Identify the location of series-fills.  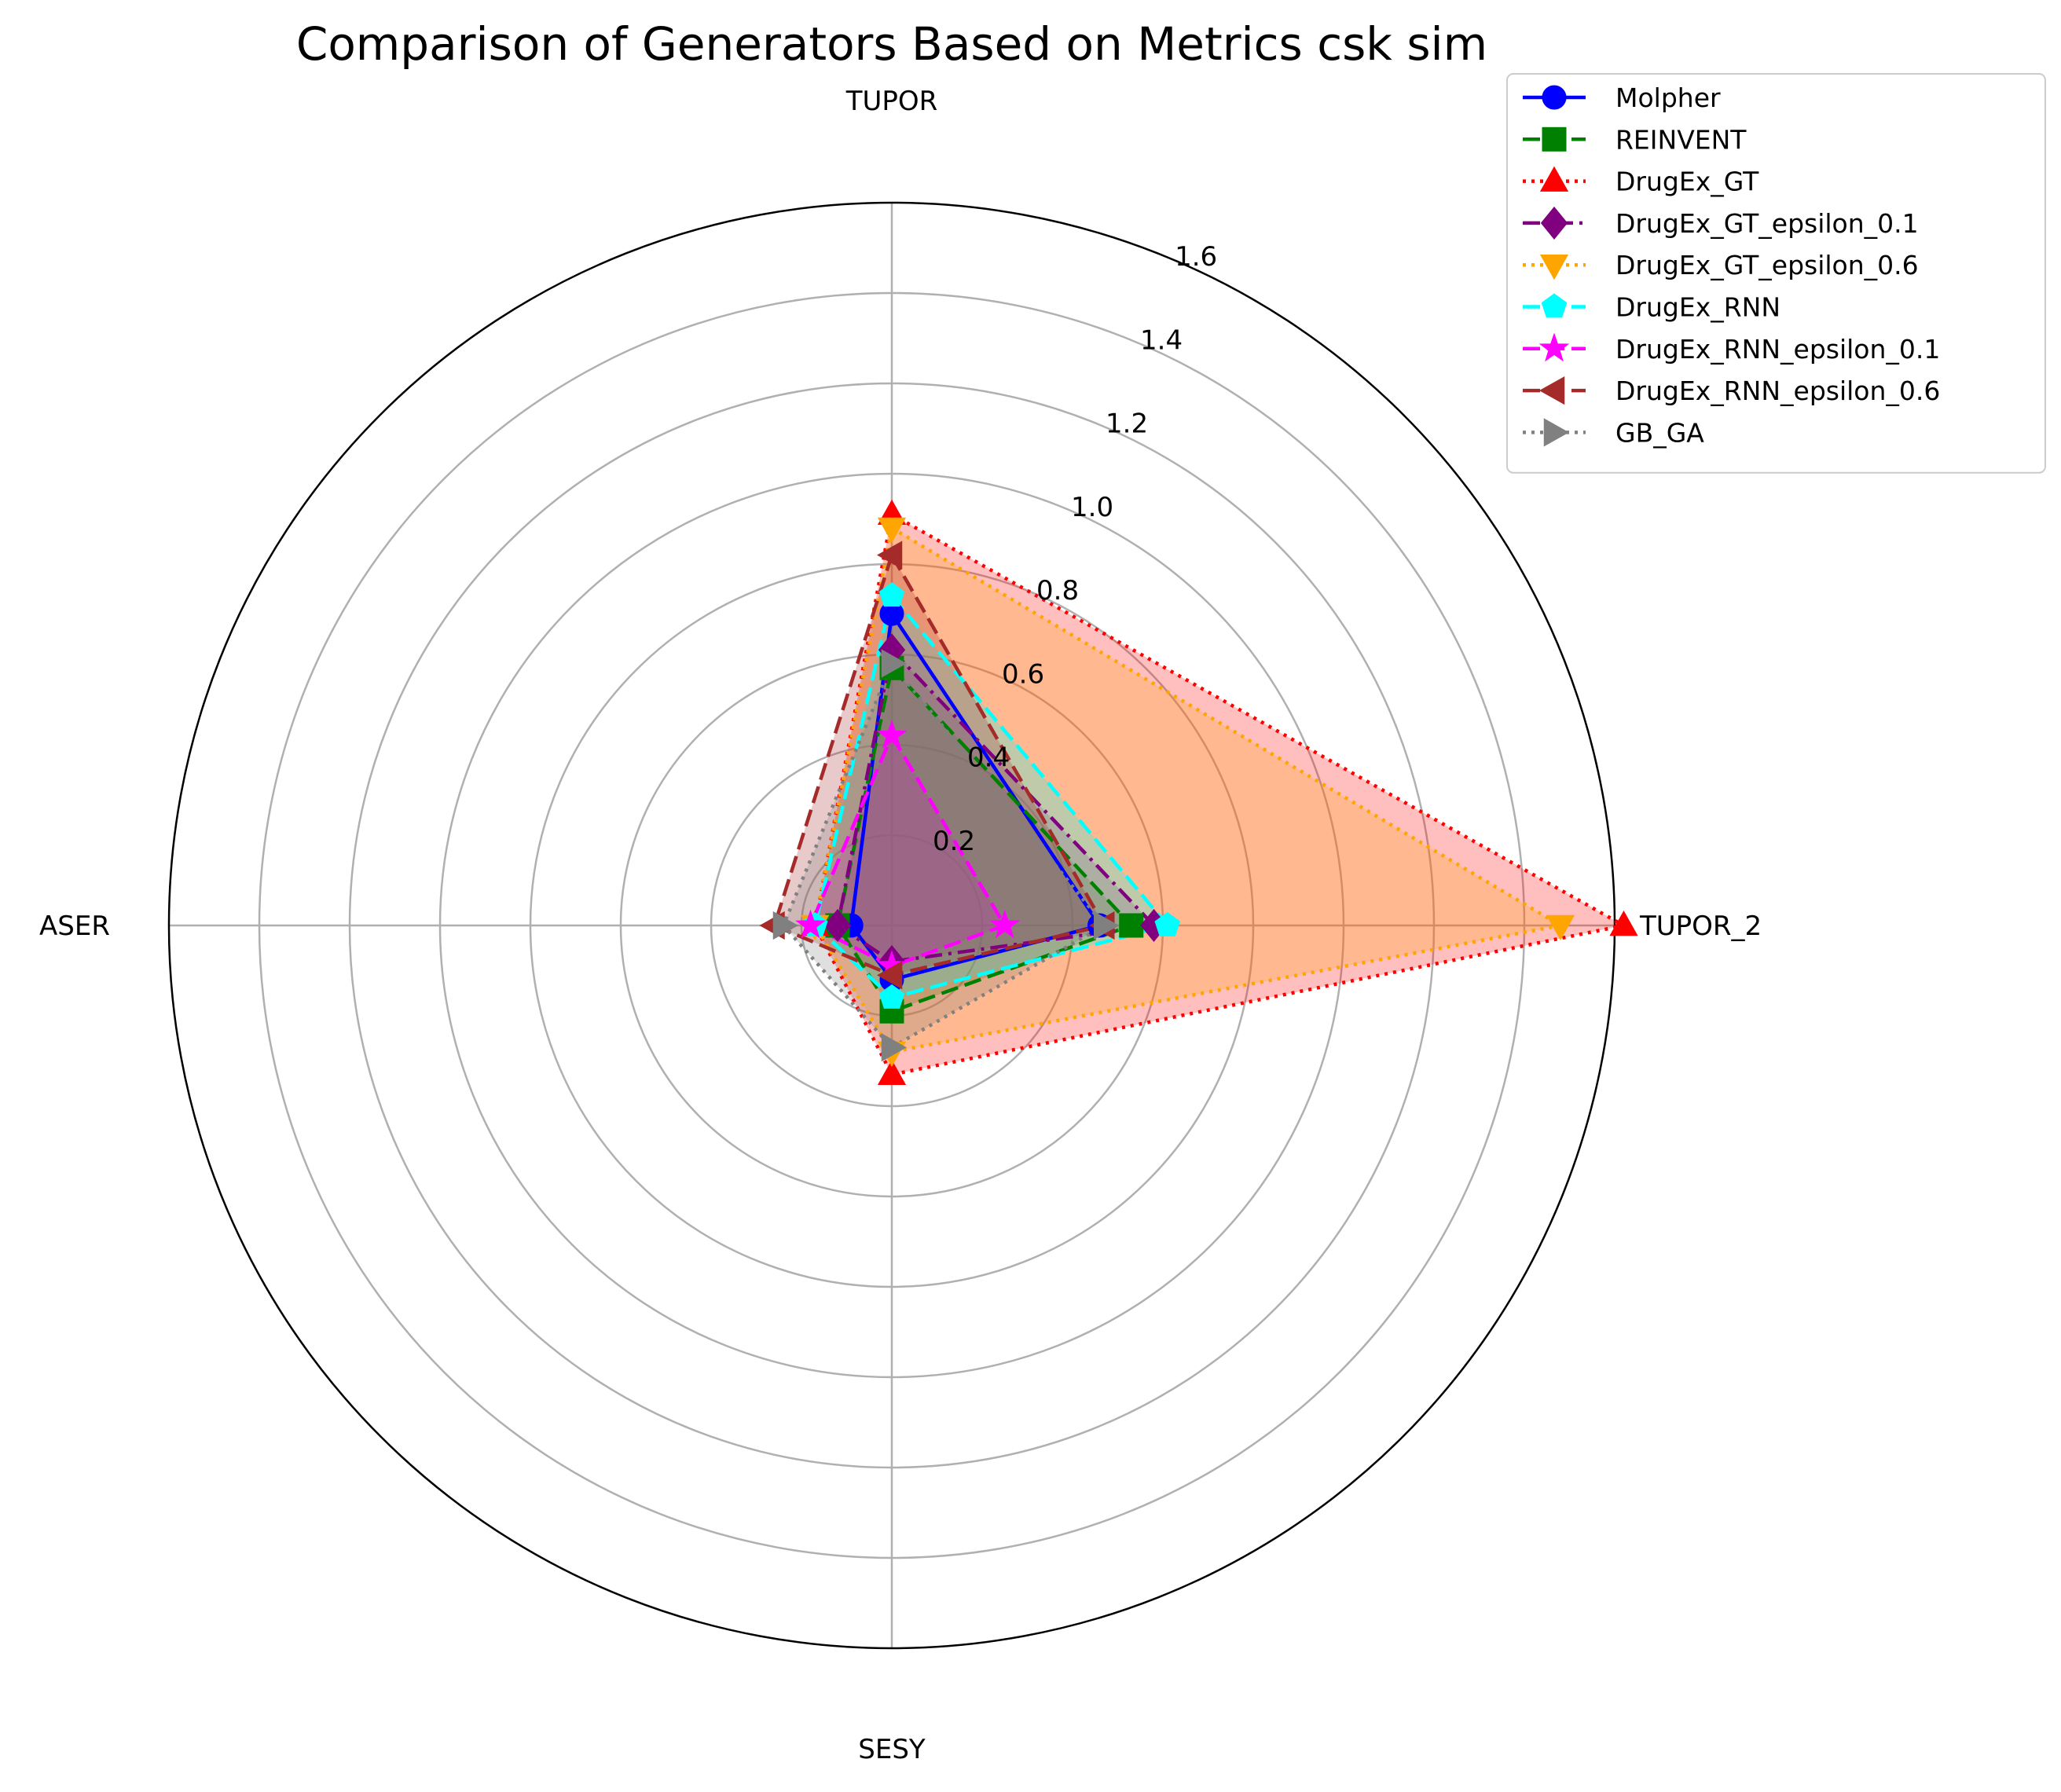
(1199, 794).